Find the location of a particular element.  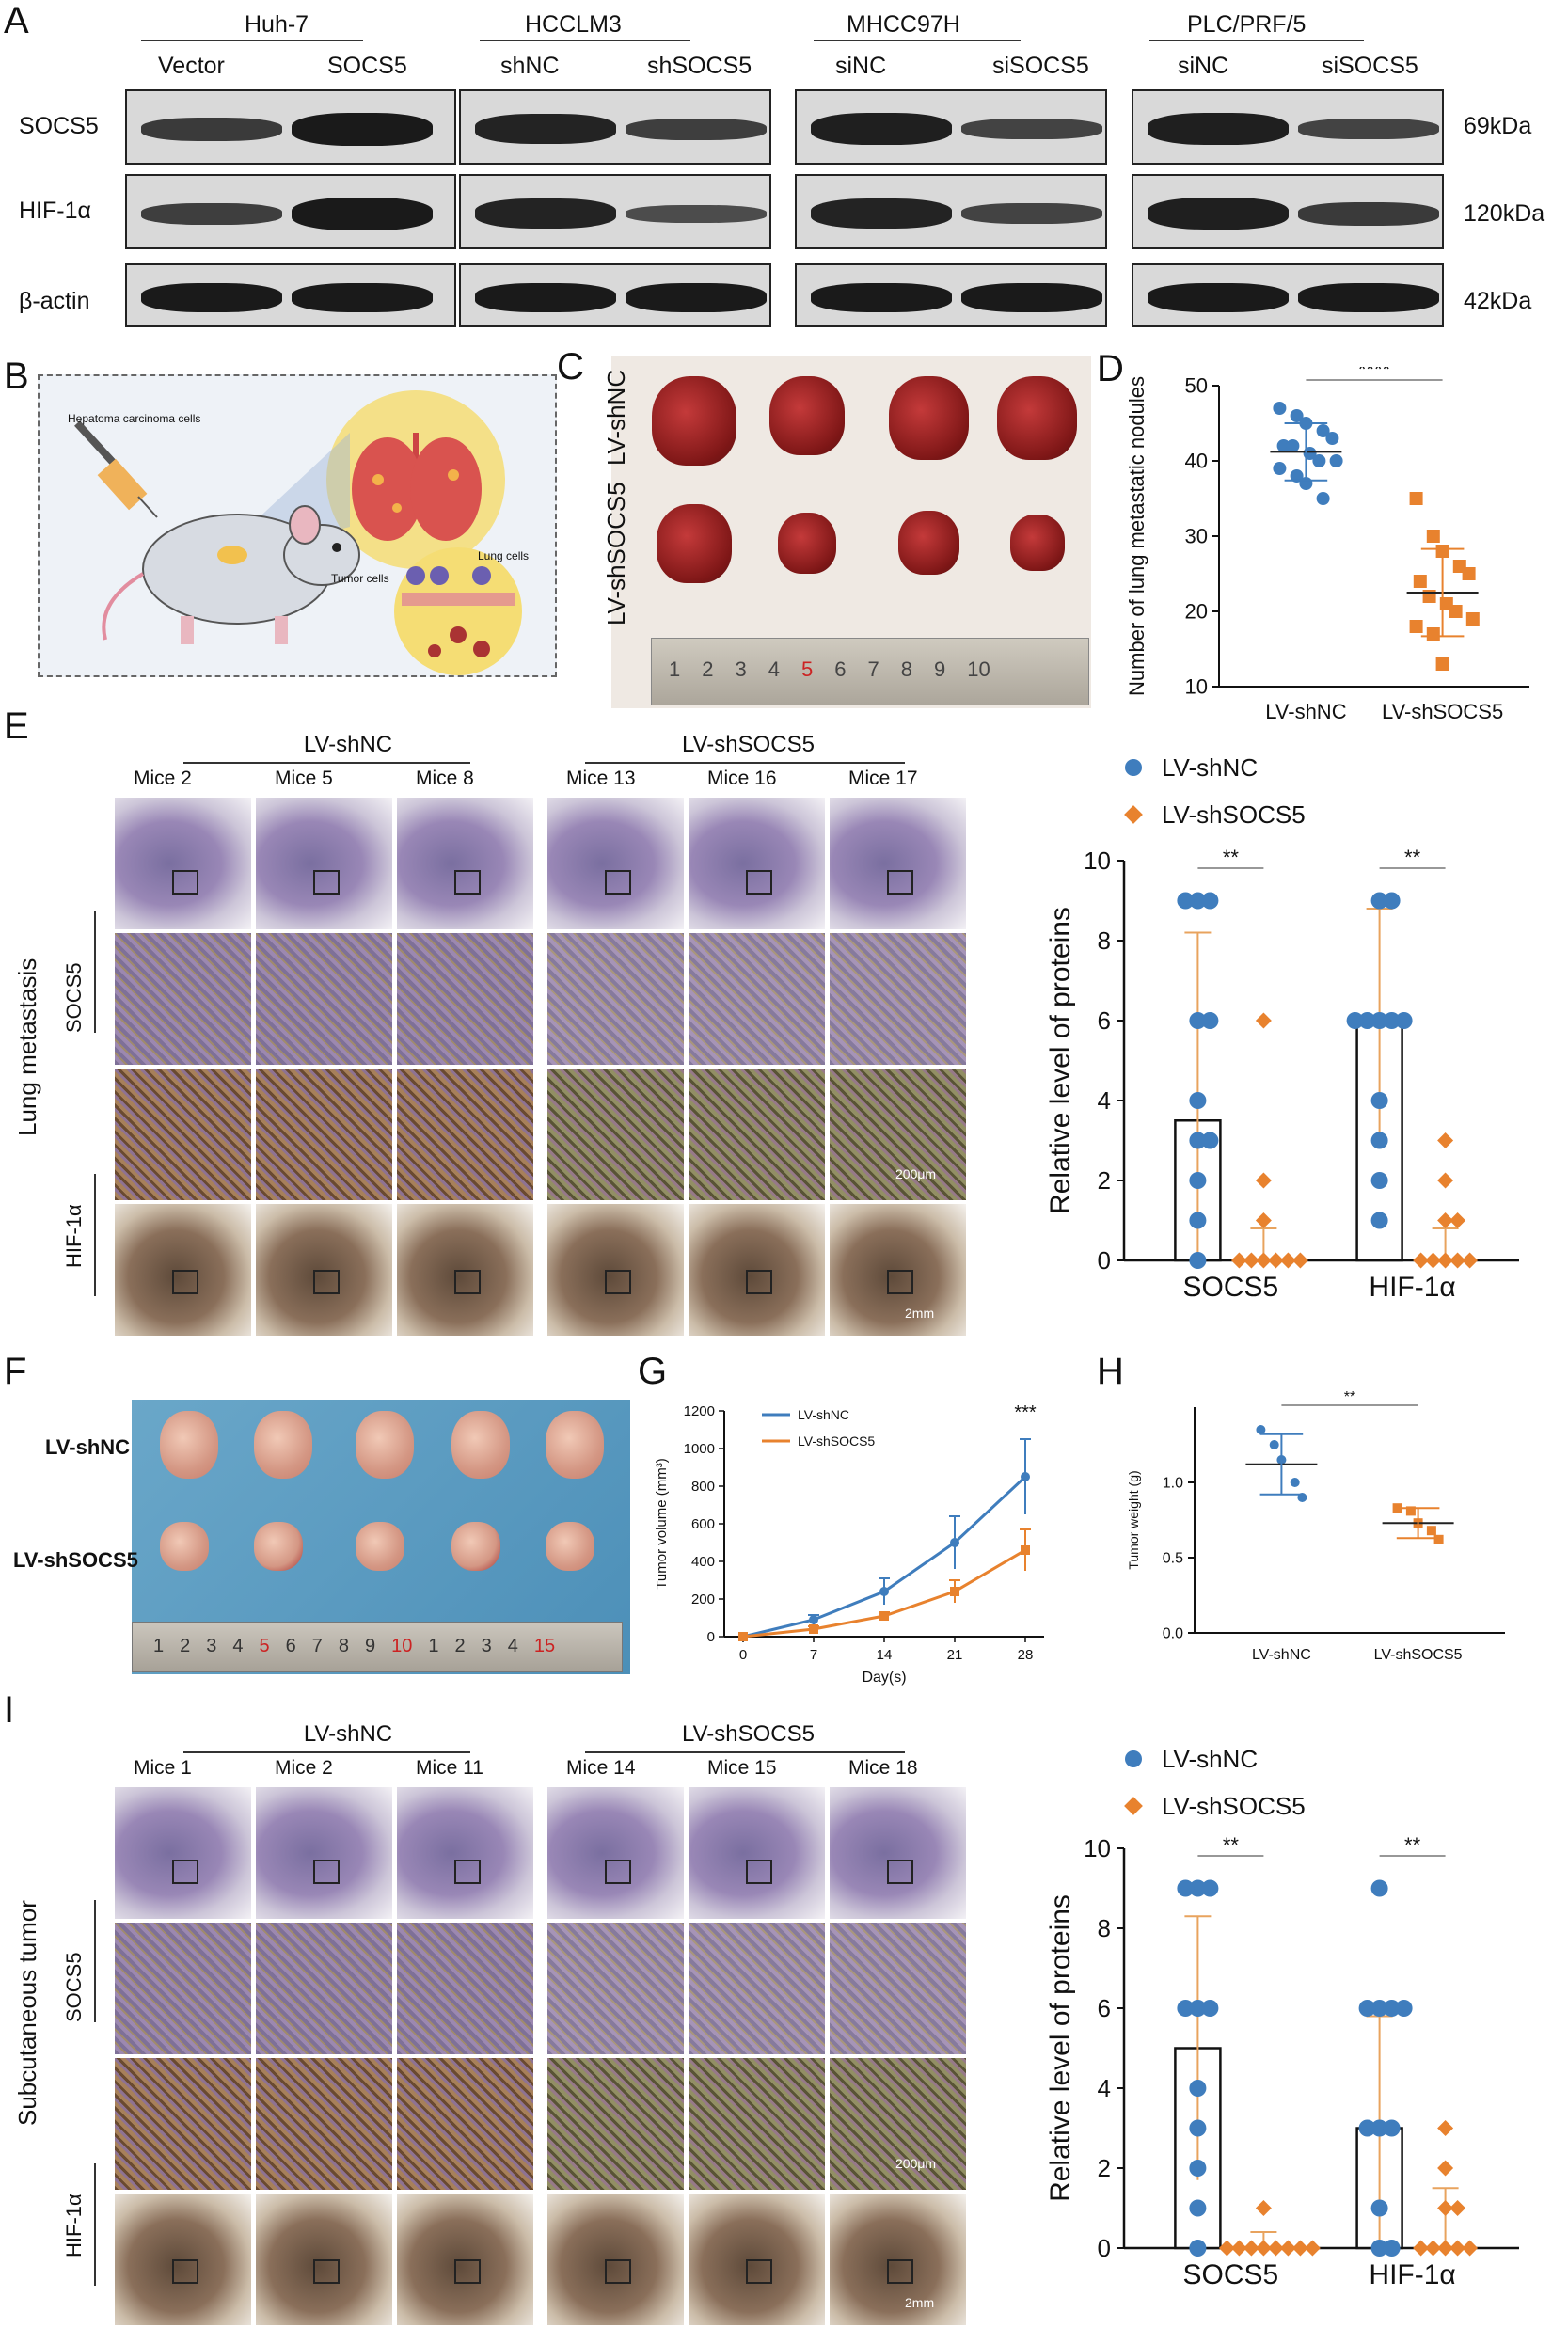

y-tick-label: 400 is located at coordinates (703, 1562).